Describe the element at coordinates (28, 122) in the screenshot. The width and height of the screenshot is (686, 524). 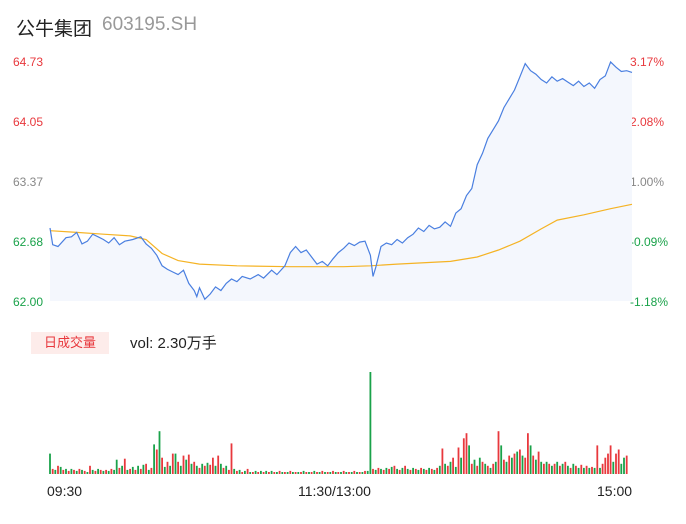
I see `price-tick-1: 64.05` at that location.